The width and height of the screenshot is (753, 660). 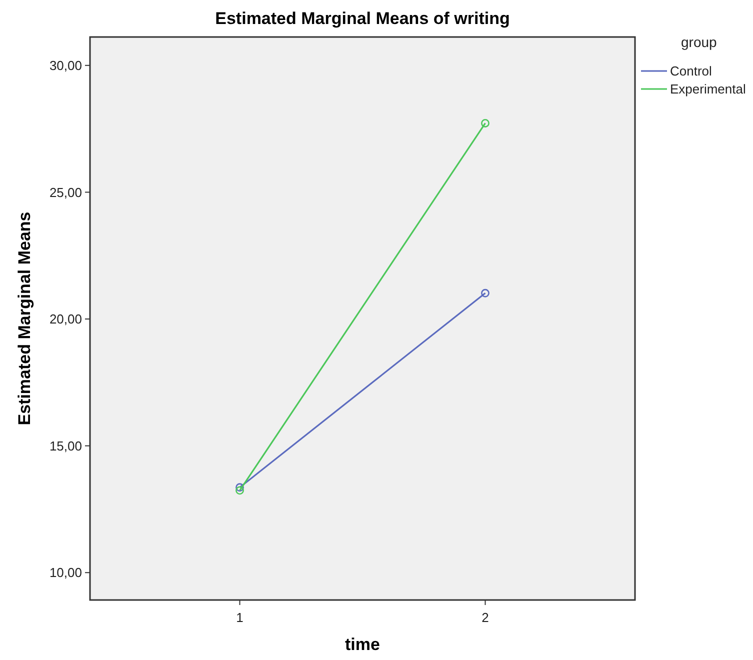 What do you see at coordinates (65, 572) in the screenshot?
I see `y-tick-label: 10,00` at bounding box center [65, 572].